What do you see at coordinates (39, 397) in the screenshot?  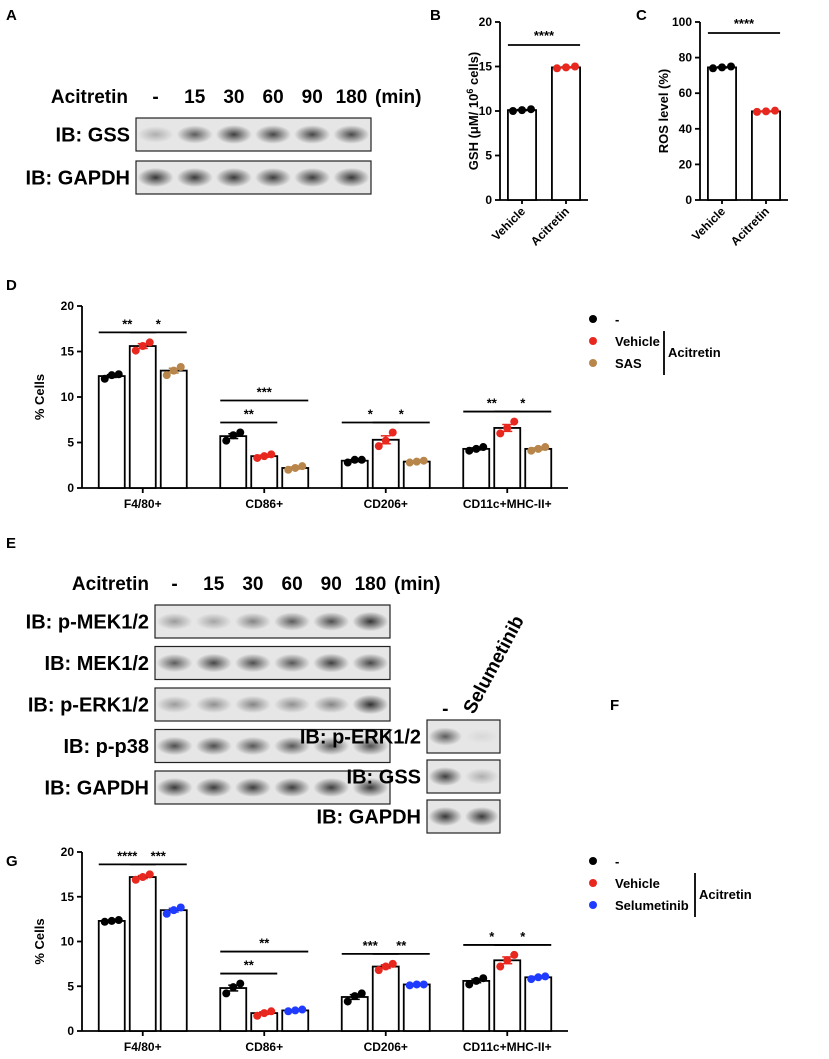 I see `y-axis-label: % Cells` at bounding box center [39, 397].